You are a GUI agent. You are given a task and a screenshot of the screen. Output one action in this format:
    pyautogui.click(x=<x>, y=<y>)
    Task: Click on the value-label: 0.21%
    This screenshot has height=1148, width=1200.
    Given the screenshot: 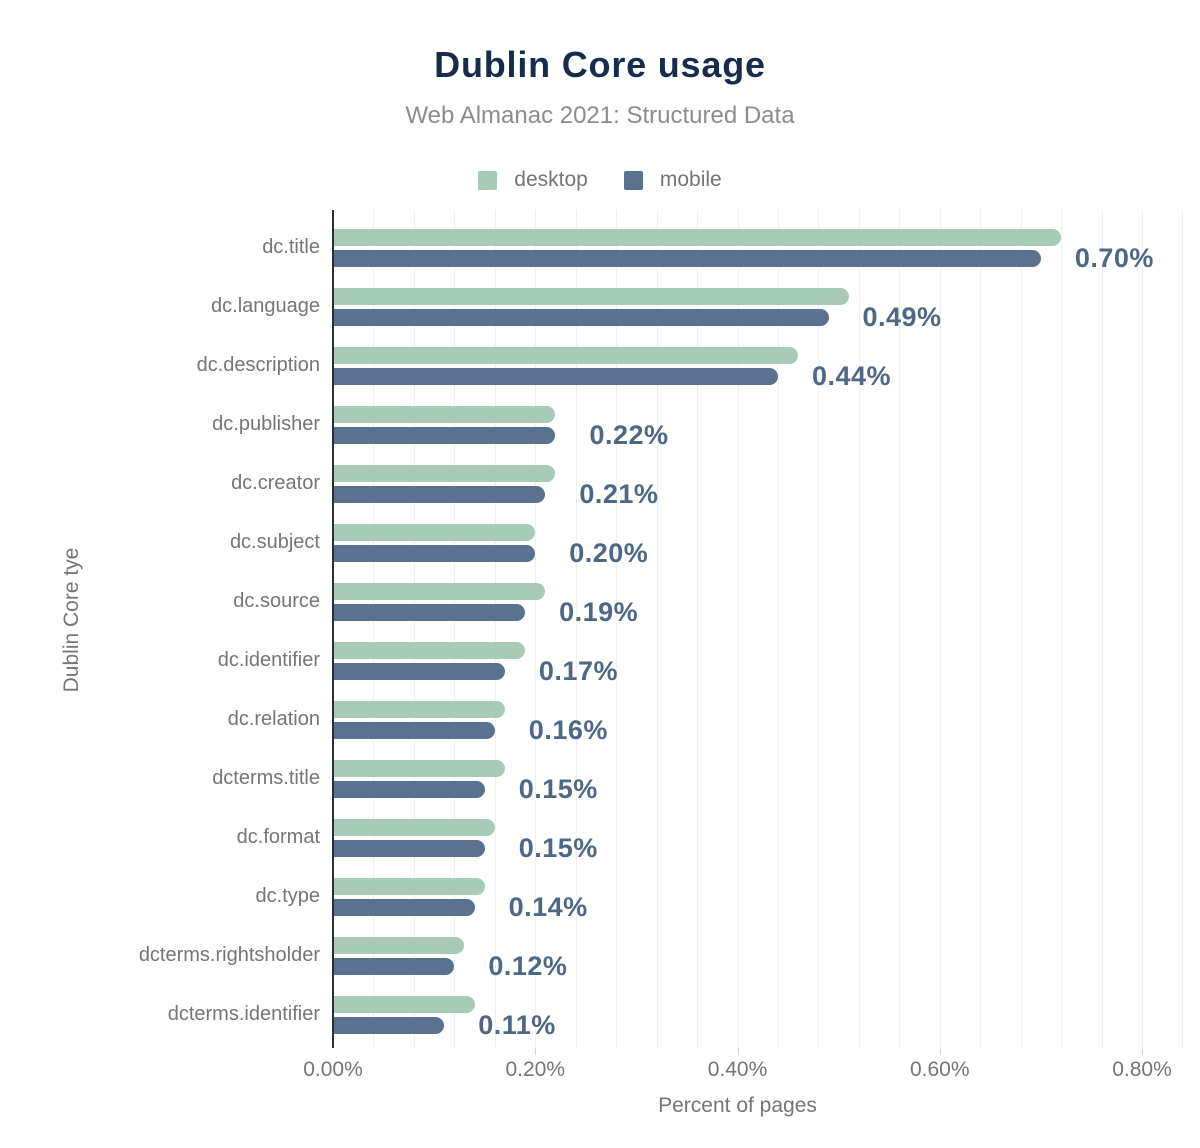 What is the action you would take?
    pyautogui.click(x=619, y=493)
    